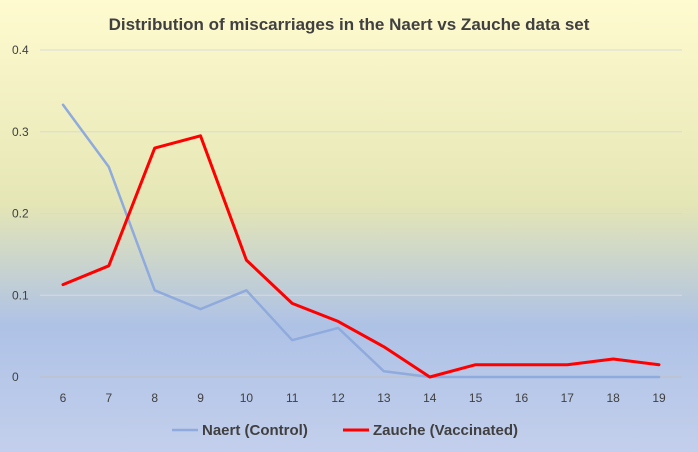 Image resolution: width=698 pixels, height=452 pixels. What do you see at coordinates (20, 50) in the screenshot?
I see `y-tick-label: 0.4` at bounding box center [20, 50].